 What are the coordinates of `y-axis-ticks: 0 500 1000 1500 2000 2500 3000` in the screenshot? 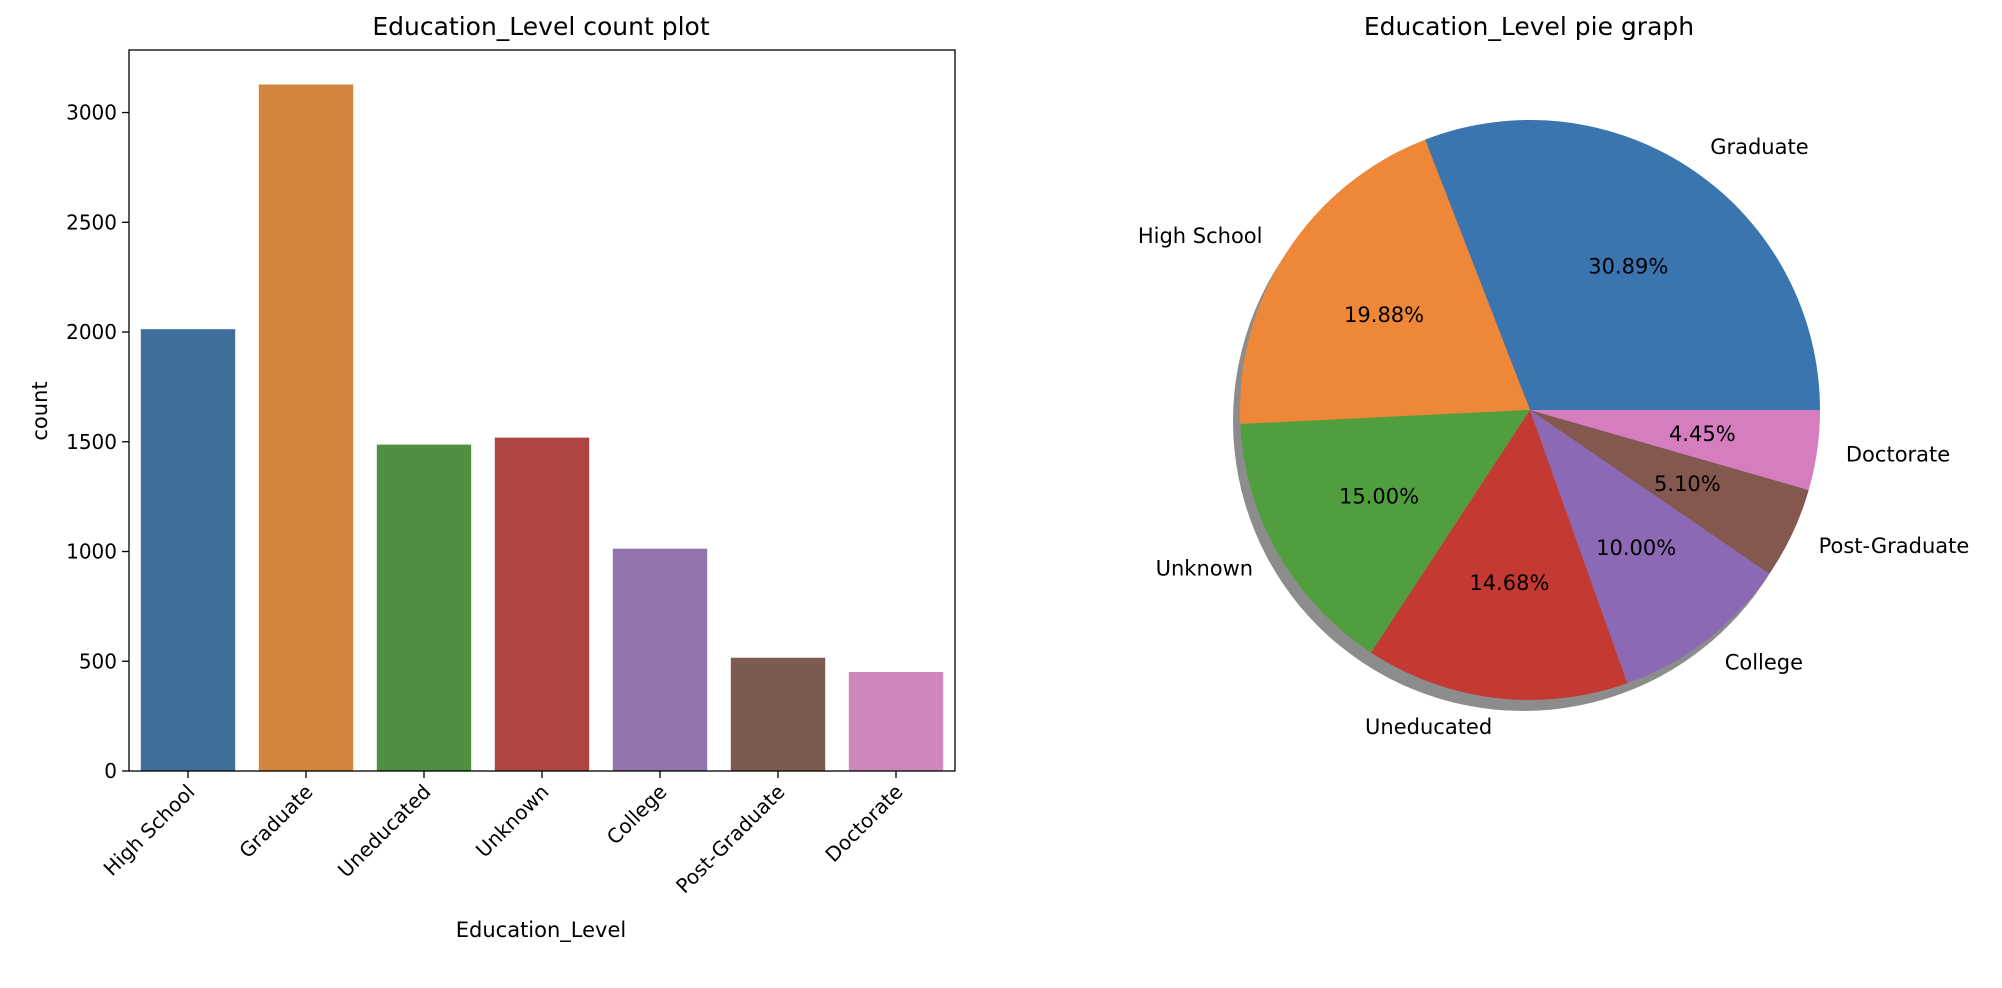 It's located at (97, 442).